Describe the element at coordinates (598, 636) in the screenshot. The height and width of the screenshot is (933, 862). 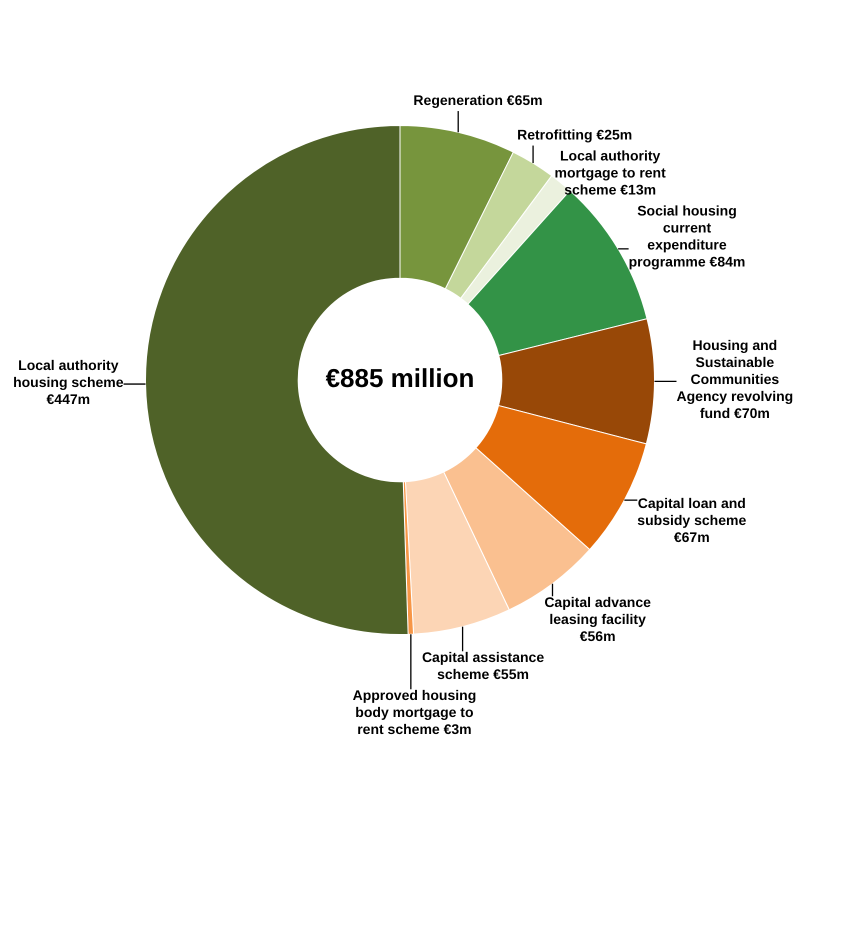
I see `data-label: €56m` at that location.